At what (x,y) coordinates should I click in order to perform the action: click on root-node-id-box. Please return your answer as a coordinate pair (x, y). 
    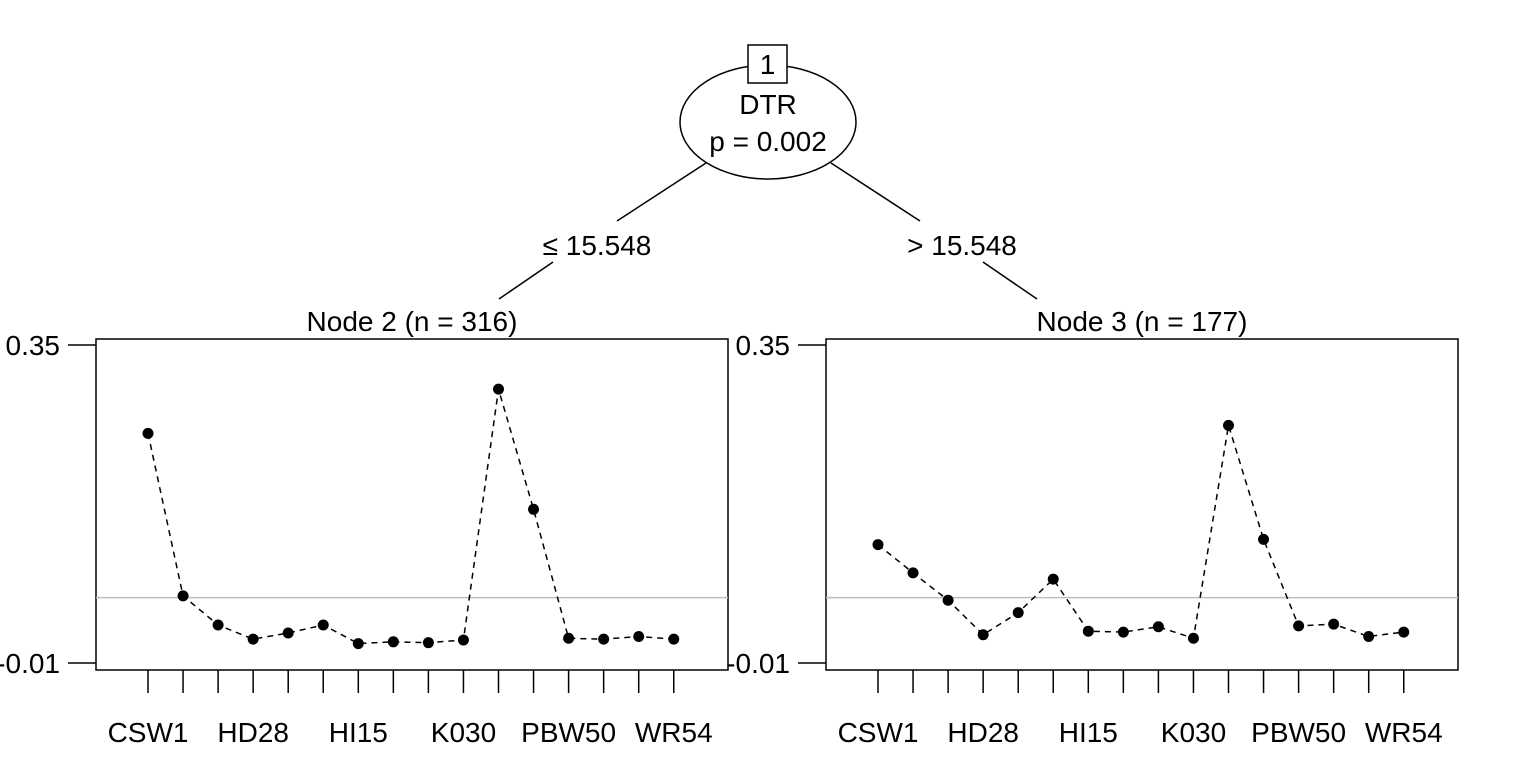
    Looking at the image, I should click on (767, 64).